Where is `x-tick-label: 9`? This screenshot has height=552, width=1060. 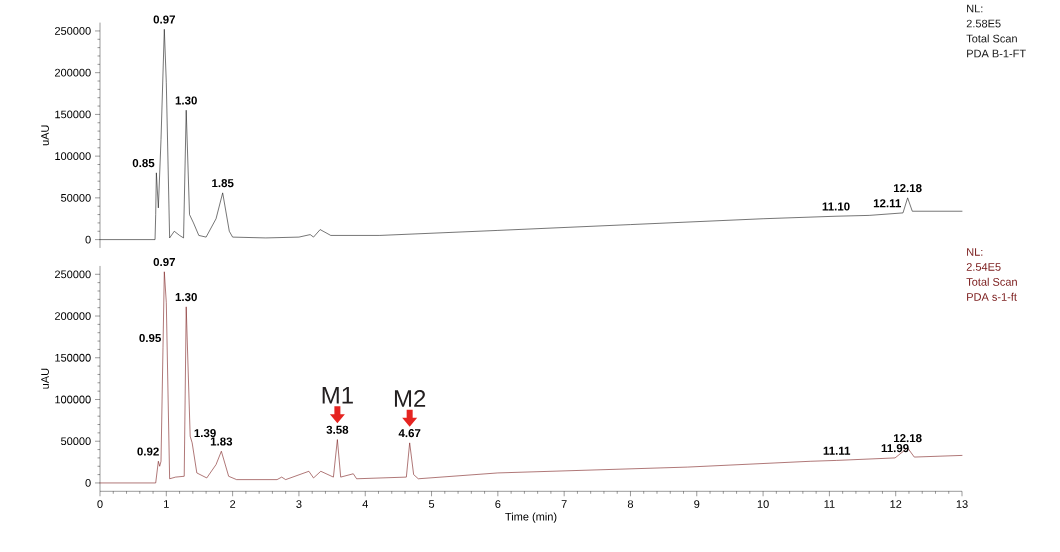
x-tick-label: 9 is located at coordinates (697, 504).